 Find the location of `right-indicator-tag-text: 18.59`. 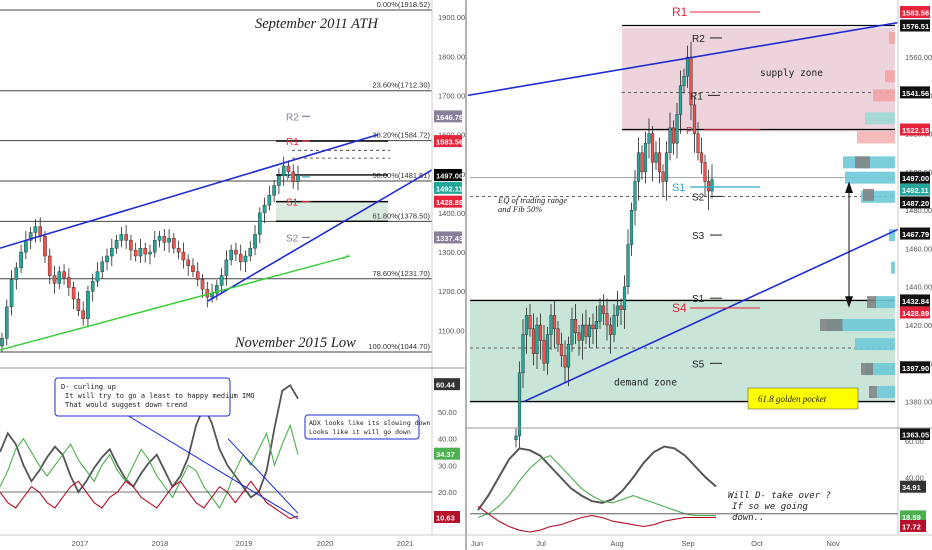

right-indicator-tag-text: 18.59 is located at coordinates (911, 517).